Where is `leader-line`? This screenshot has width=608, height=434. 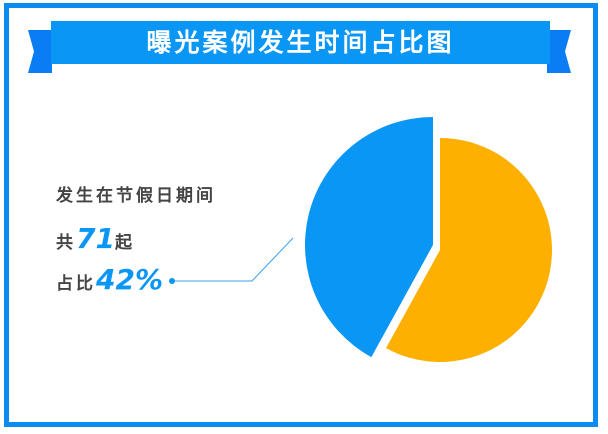
leader-line is located at coordinates (233, 259).